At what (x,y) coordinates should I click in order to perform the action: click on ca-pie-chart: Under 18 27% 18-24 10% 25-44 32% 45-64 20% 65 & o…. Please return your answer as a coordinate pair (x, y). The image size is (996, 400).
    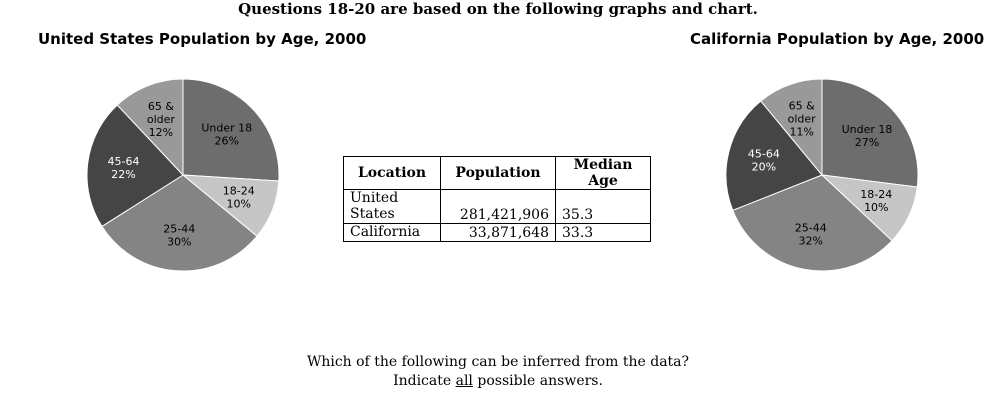
    Looking at the image, I should click on (822, 175).